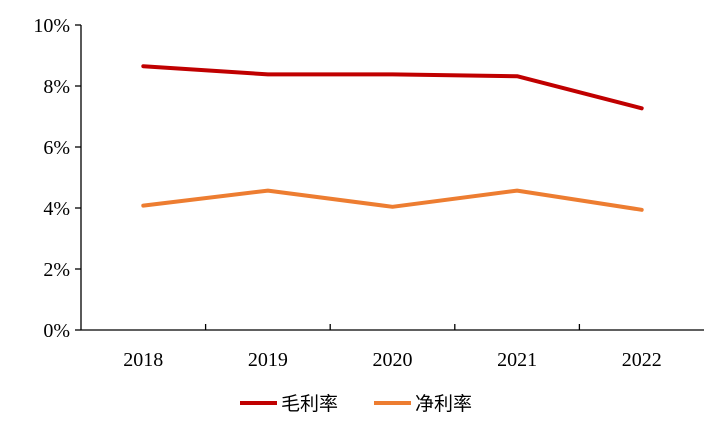 This screenshot has width=719, height=425. Describe the element at coordinates (268, 360) in the screenshot. I see `x-tick-label: 2019` at that location.